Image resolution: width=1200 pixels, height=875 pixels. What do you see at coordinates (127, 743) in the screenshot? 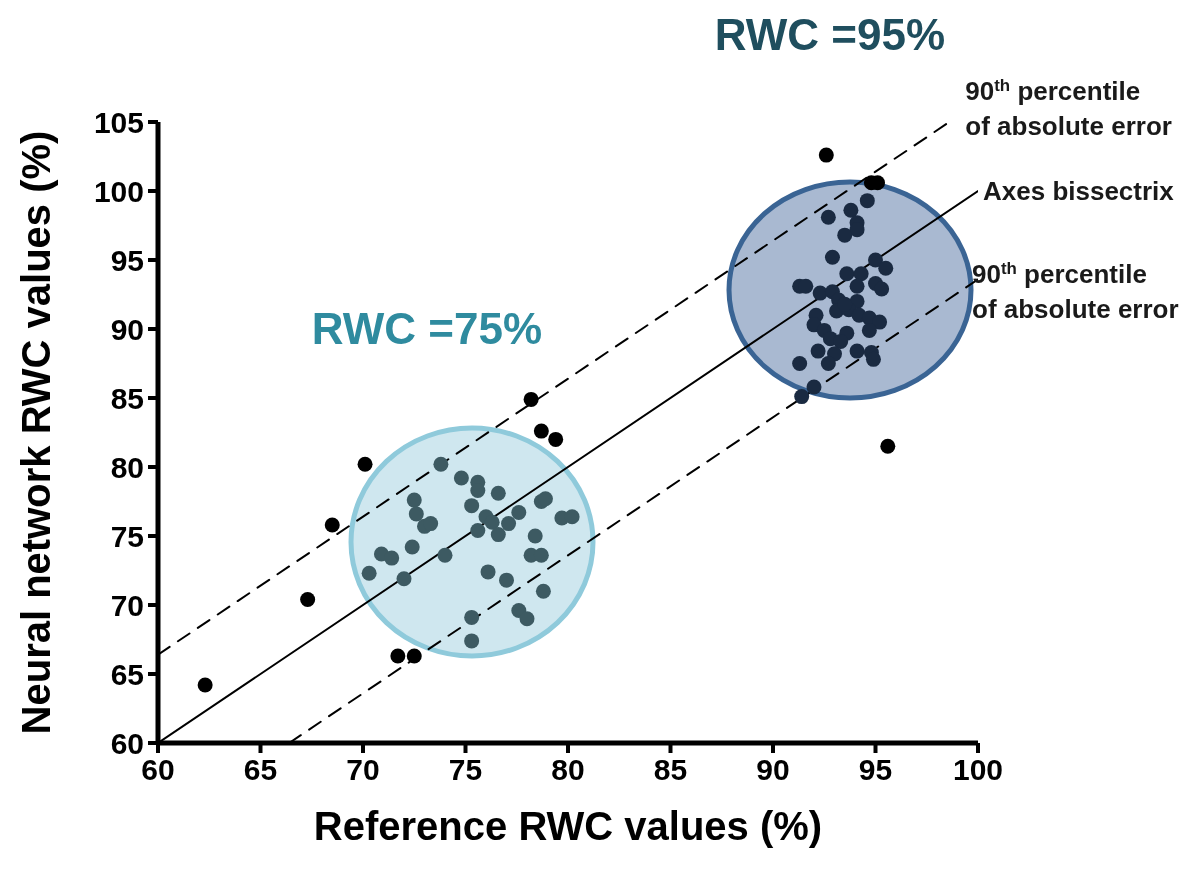
I see `y-tick-label: 60` at bounding box center [127, 743].